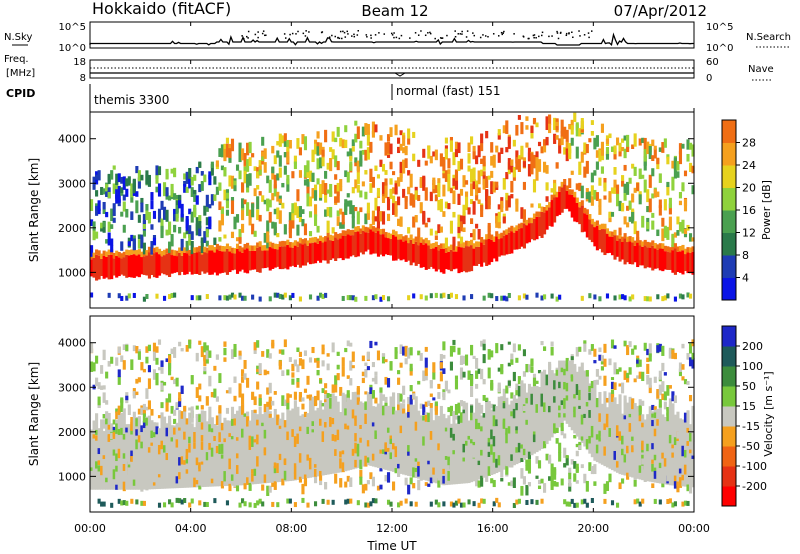  Describe the element at coordinates (394, 11) in the screenshot. I see `beam-title: Beam 12` at that location.